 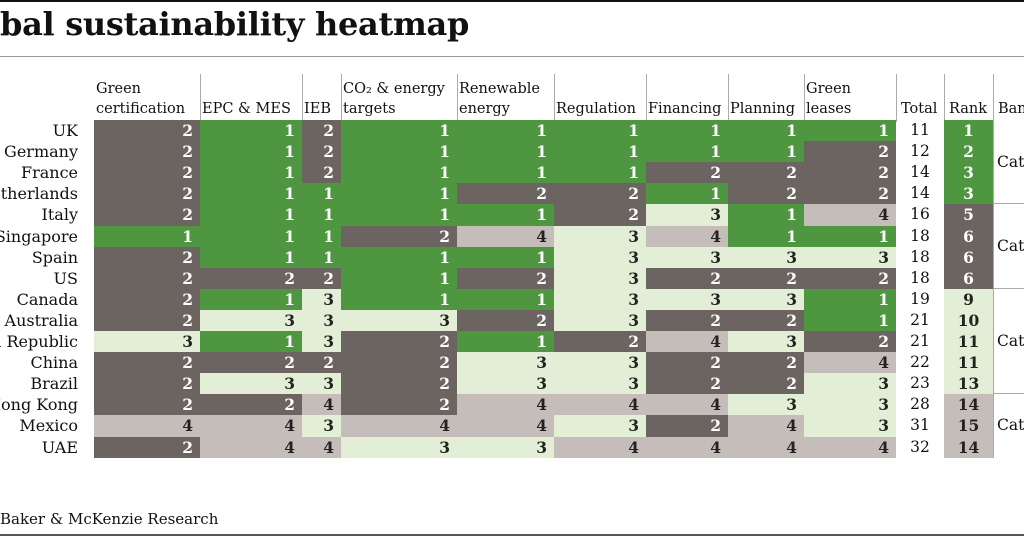 I want to click on column-header: Financing, so click(x=685, y=109).